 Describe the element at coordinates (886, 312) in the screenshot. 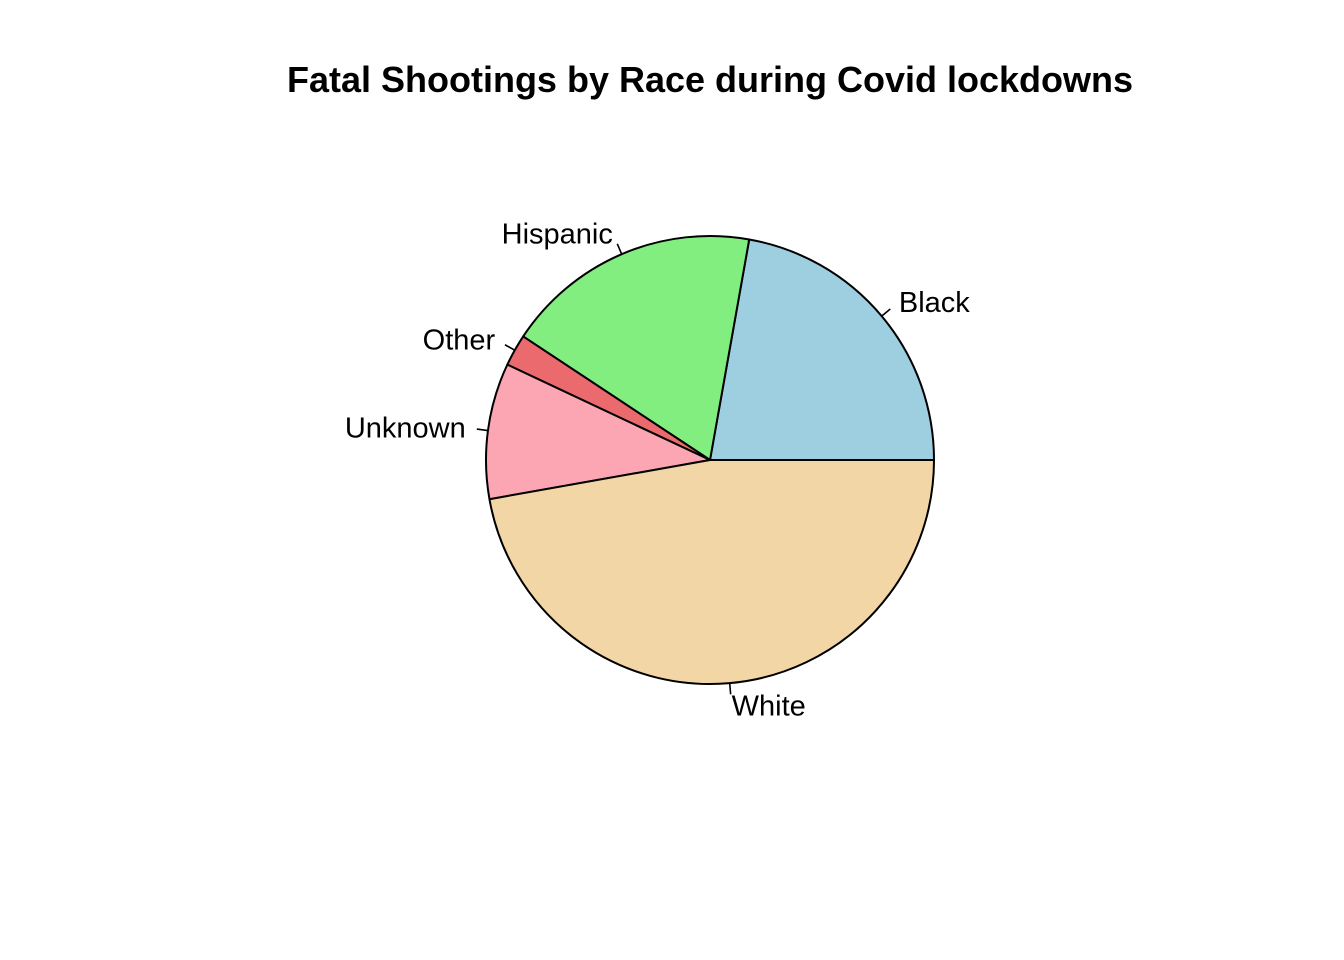

I see `label-tick-black` at that location.